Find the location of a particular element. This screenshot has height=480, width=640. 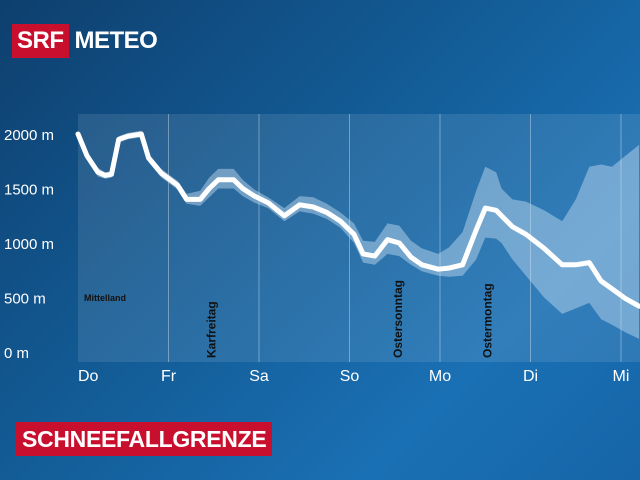

x-tick-Mi: Mi is located at coordinates (621, 376).